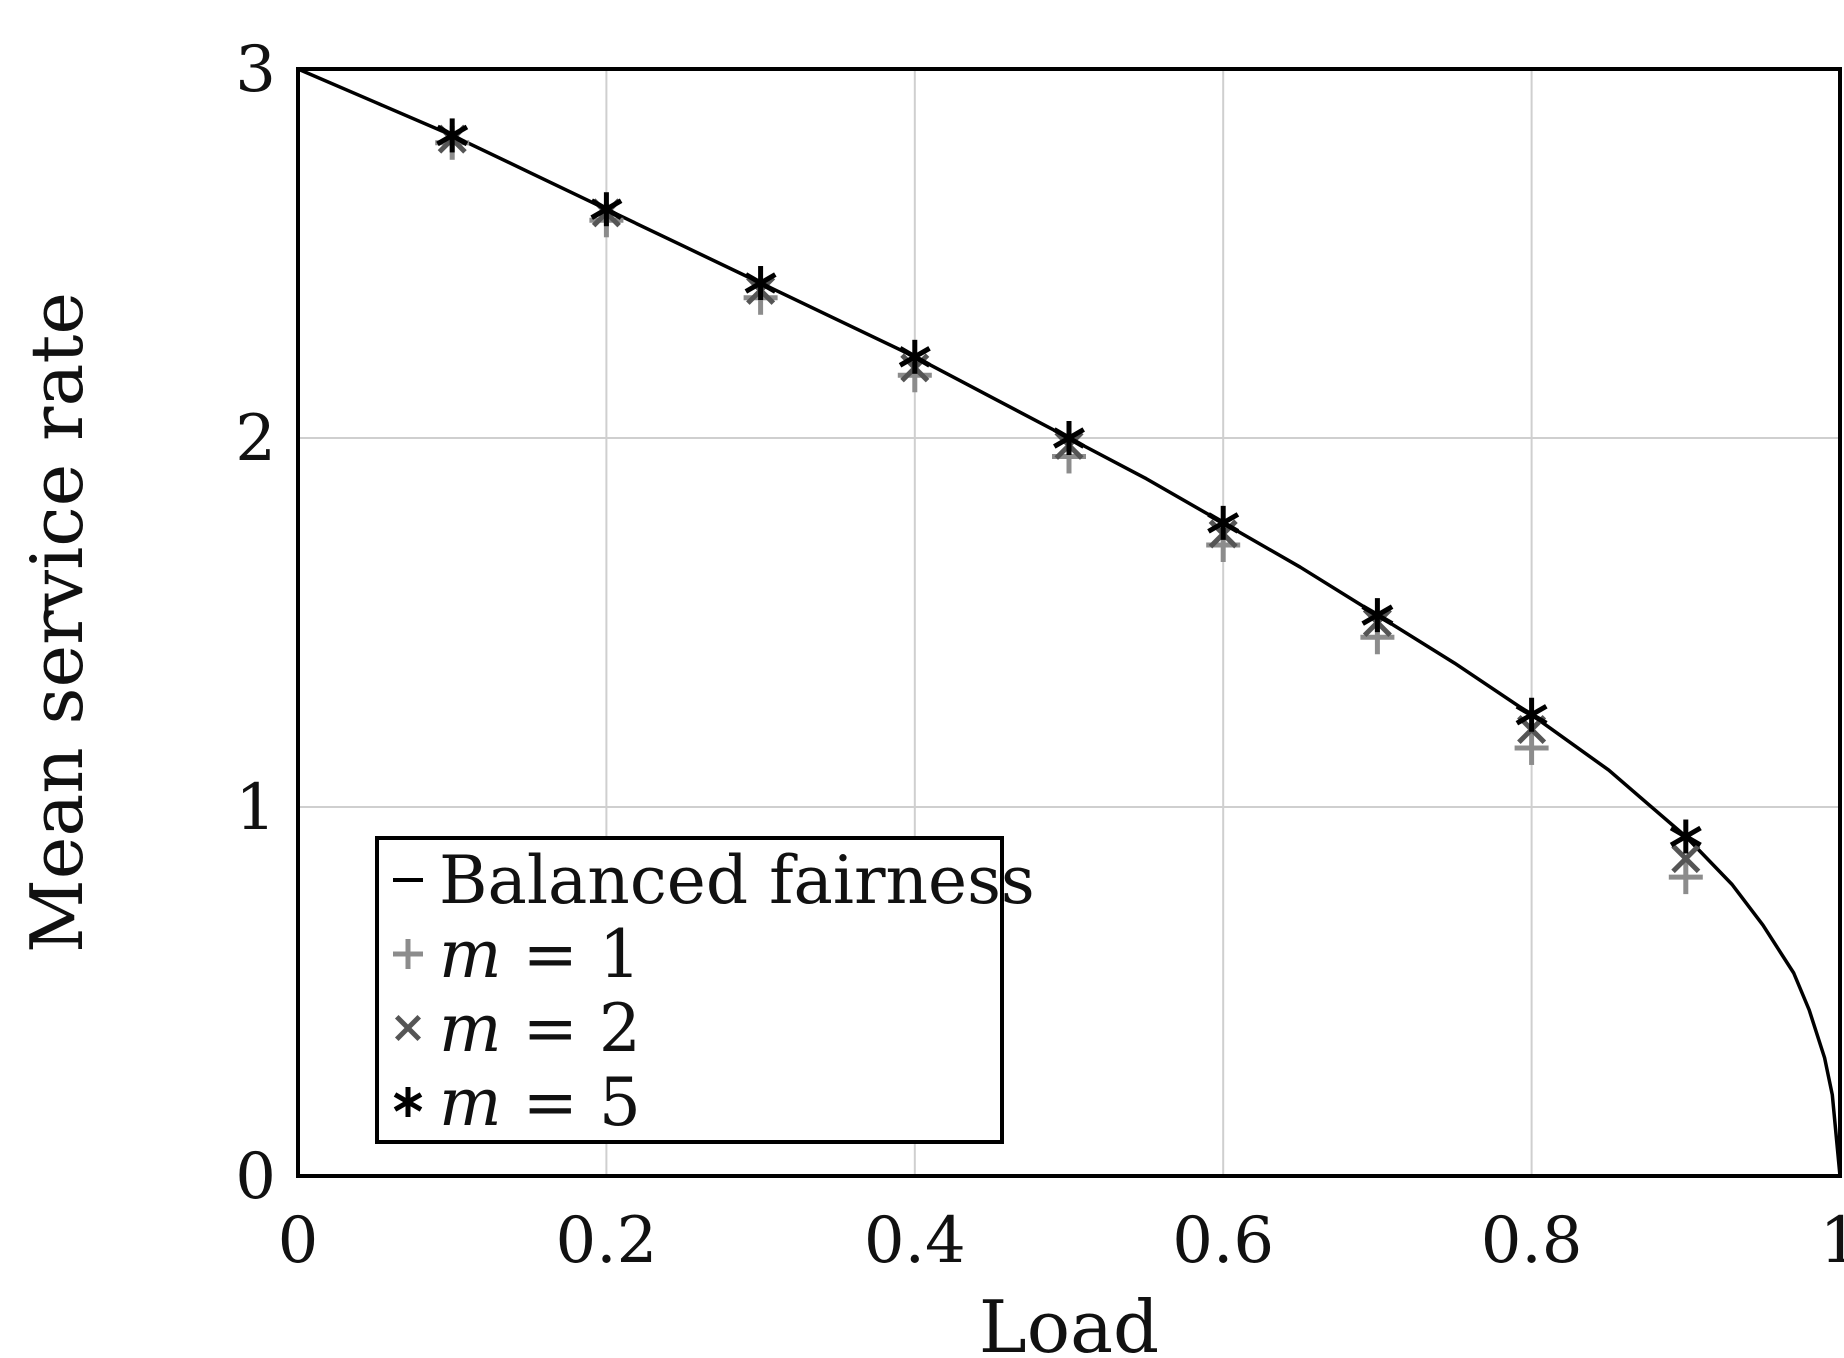 This screenshot has width=1844, height=1358. Describe the element at coordinates (255, 70) in the screenshot. I see `y-tick-label: 3` at that location.